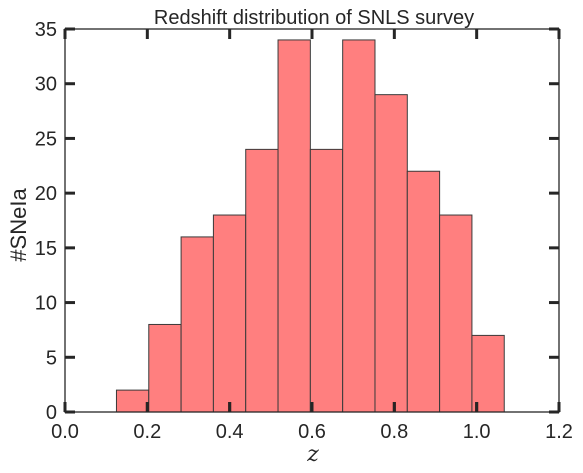 The image size is (583, 473). I want to click on x-axis-label: z, so click(312, 454).